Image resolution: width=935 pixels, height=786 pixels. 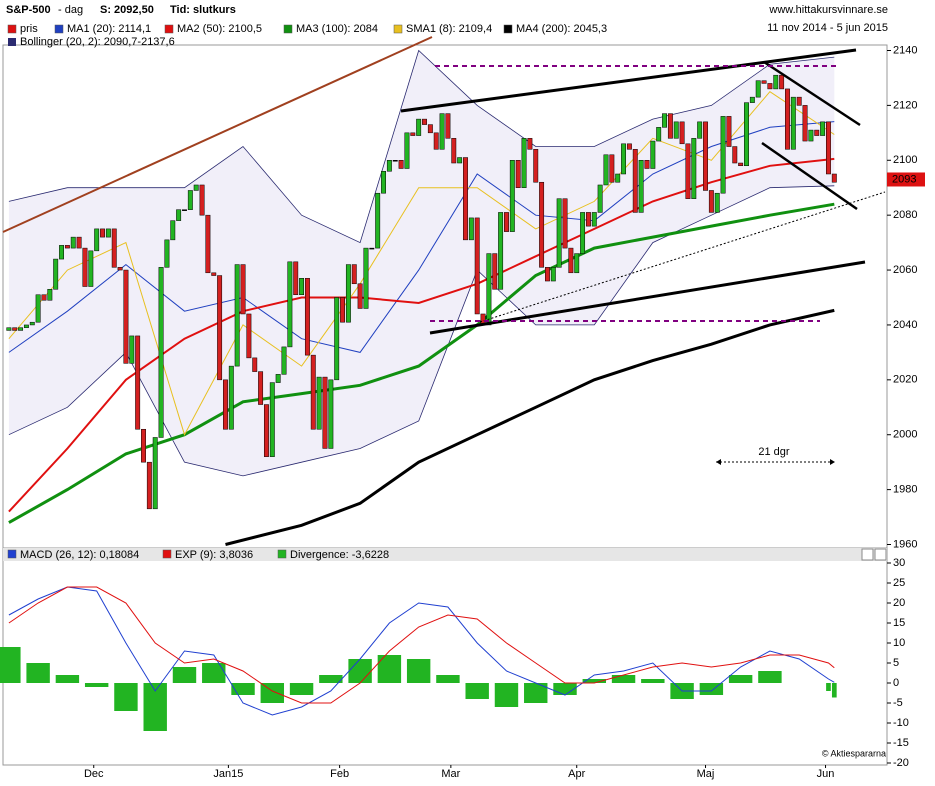 What do you see at coordinates (905, 50) in the screenshot?
I see `y-tick-label: 2140` at bounding box center [905, 50].